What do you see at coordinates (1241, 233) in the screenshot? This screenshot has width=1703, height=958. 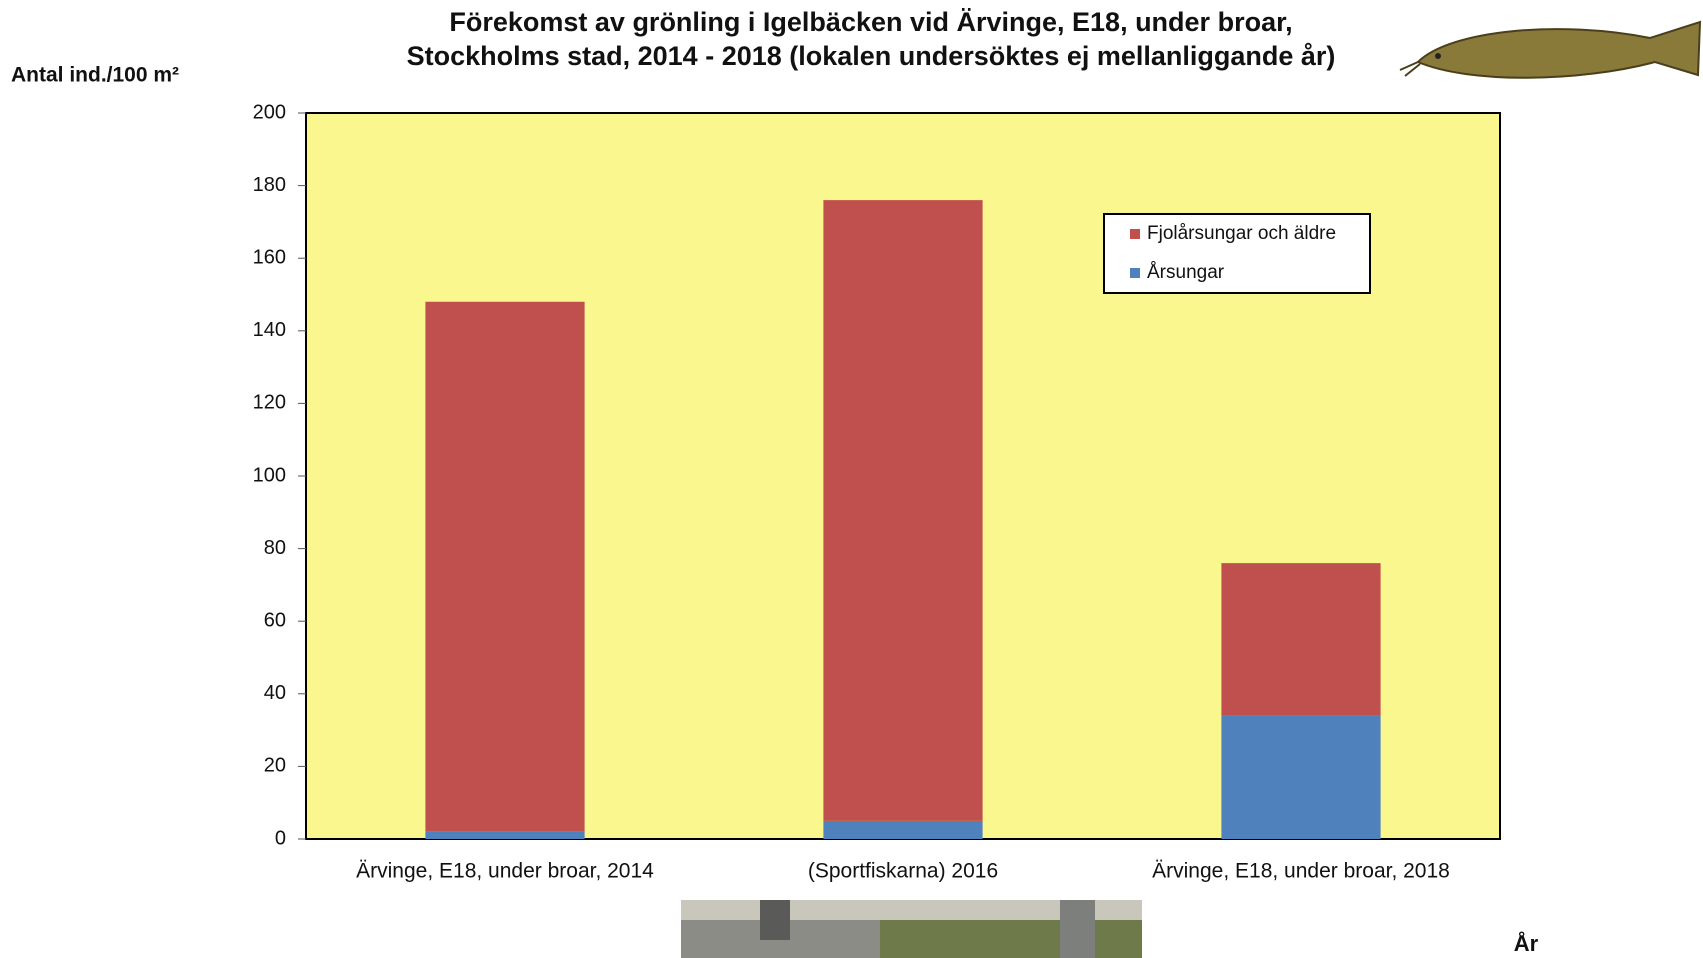 I see `legend-label: Fjolårsungar och äldre` at bounding box center [1241, 233].